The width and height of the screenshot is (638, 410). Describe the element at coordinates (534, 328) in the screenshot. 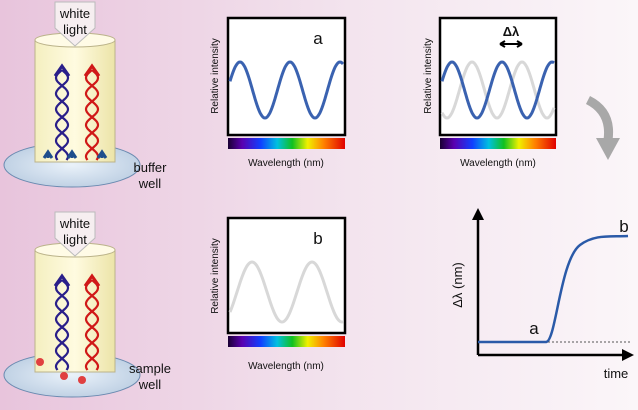

I see `start-label: a` at that location.